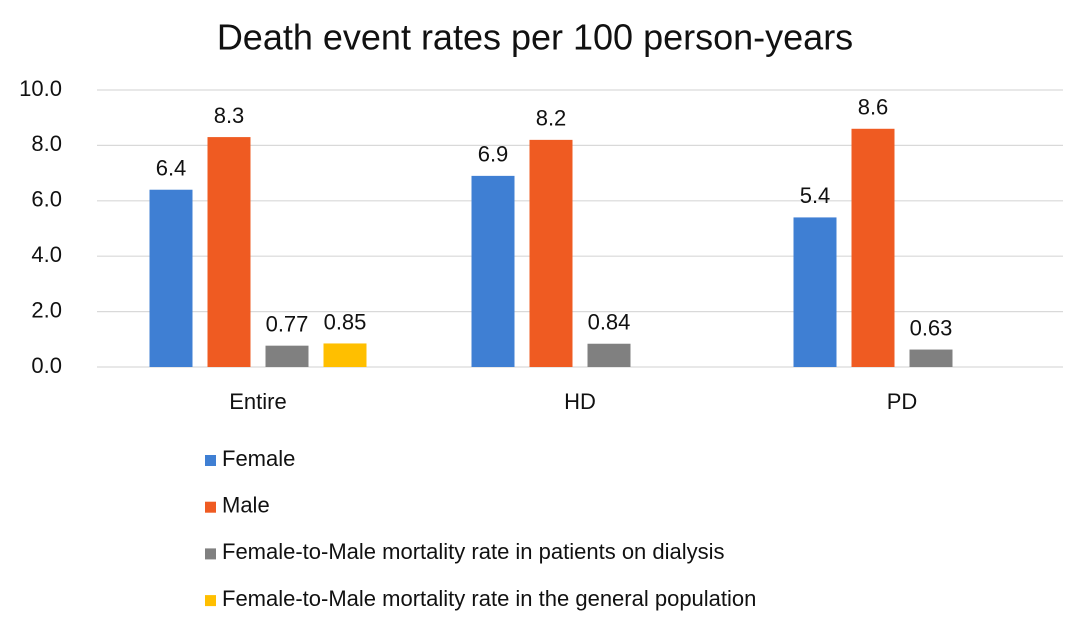 The width and height of the screenshot is (1070, 618). What do you see at coordinates (246, 505) in the screenshot?
I see `legend-label: Male` at bounding box center [246, 505].